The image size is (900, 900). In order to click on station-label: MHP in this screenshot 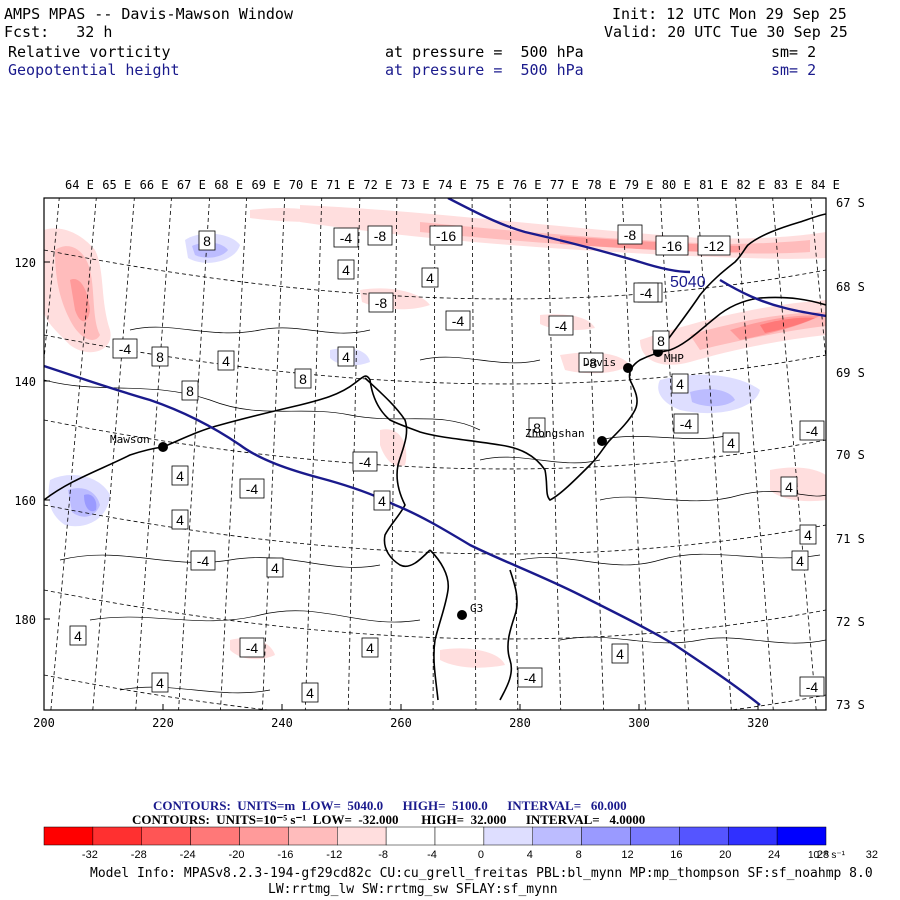, I will do `click(674, 358)`.